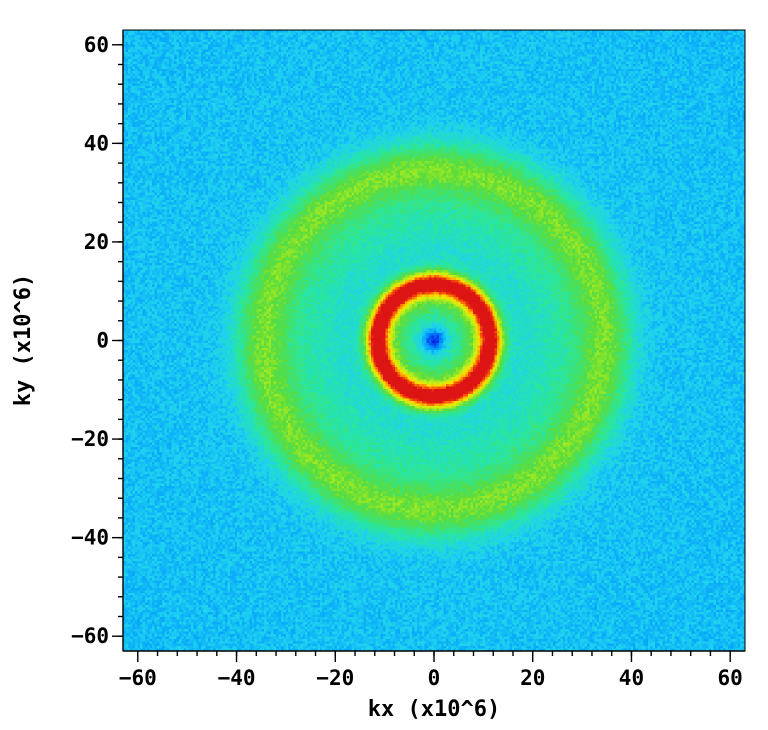 This screenshot has height=730, width=768. Describe the element at coordinates (532, 678) in the screenshot. I see `x-tick-label: 20` at that location.